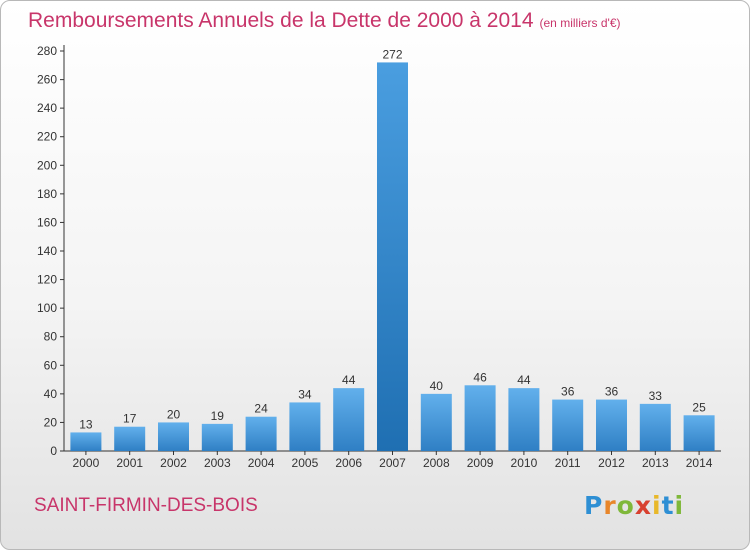 This screenshot has height=550, width=750. What do you see at coordinates (173, 436) in the screenshot?
I see `bar-2002` at bounding box center [173, 436].